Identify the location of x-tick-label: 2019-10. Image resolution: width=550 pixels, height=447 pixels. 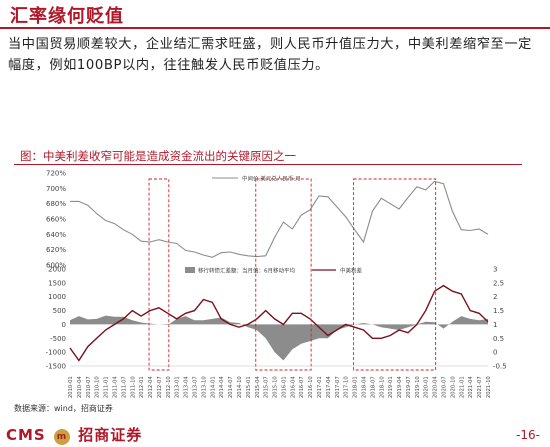
(418, 387).